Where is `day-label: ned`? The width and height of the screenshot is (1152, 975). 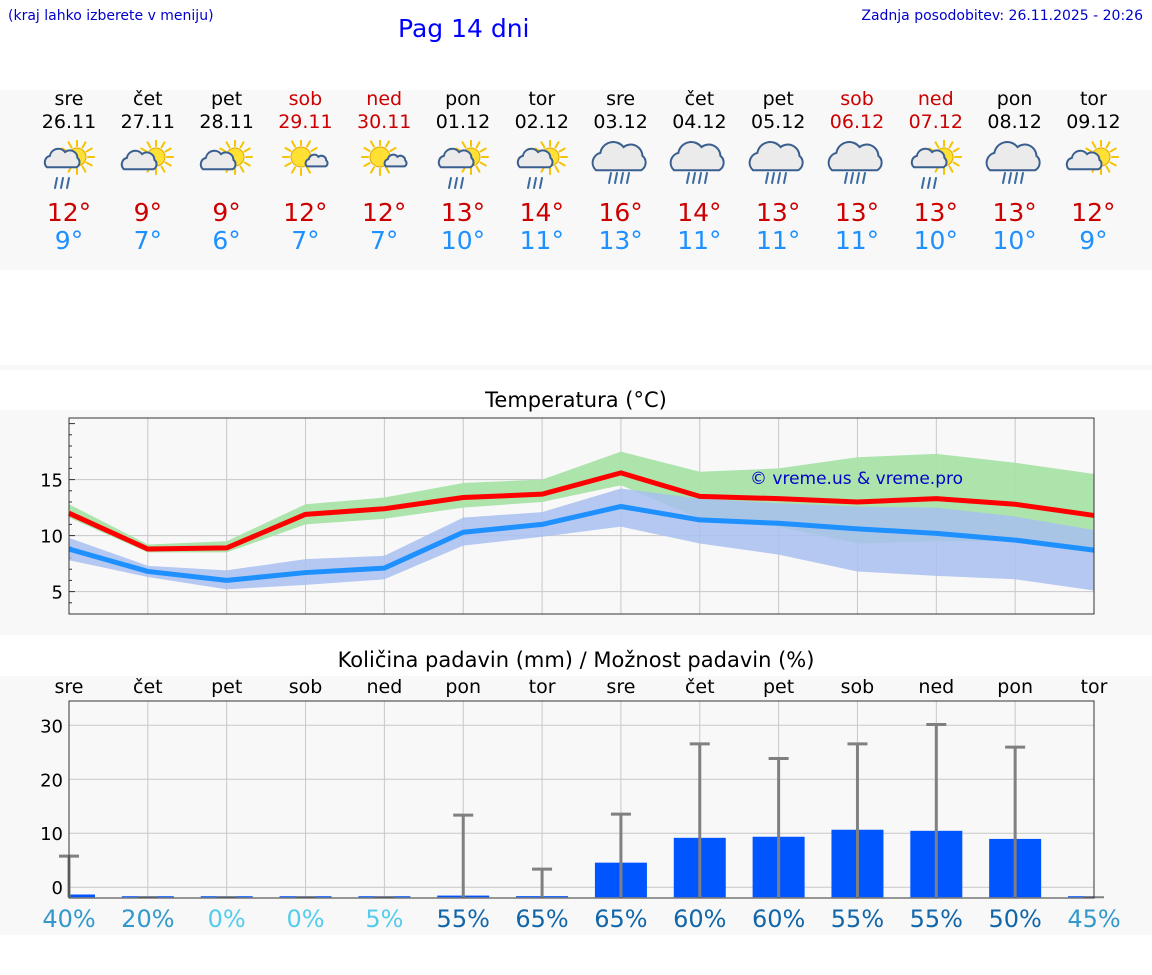
day-label: ned is located at coordinates (936, 687).